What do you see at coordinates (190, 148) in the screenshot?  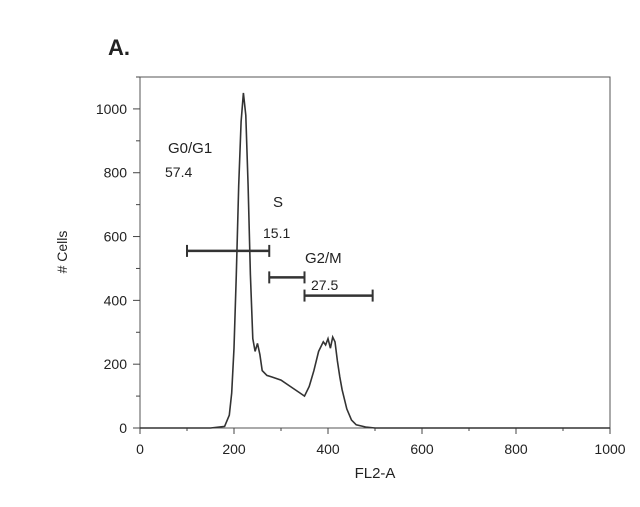 I see `gate-name-label: G0/G1` at bounding box center [190, 148].